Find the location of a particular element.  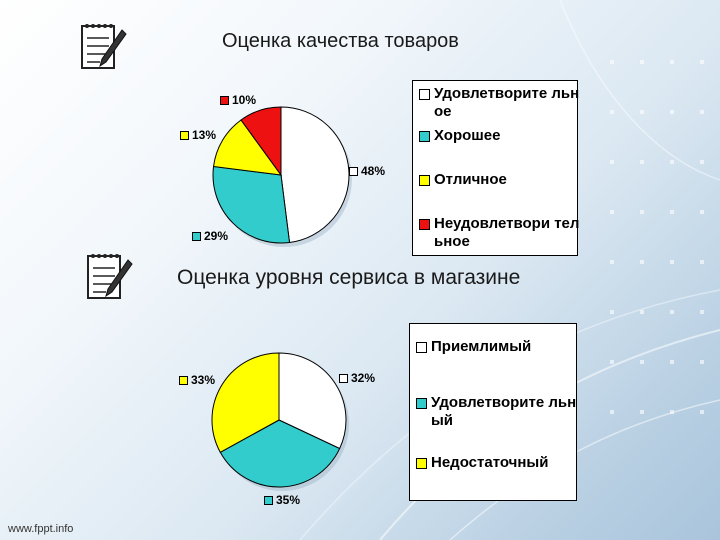

legend-item-acceptable: Приемлимый is located at coordinates (497, 347).